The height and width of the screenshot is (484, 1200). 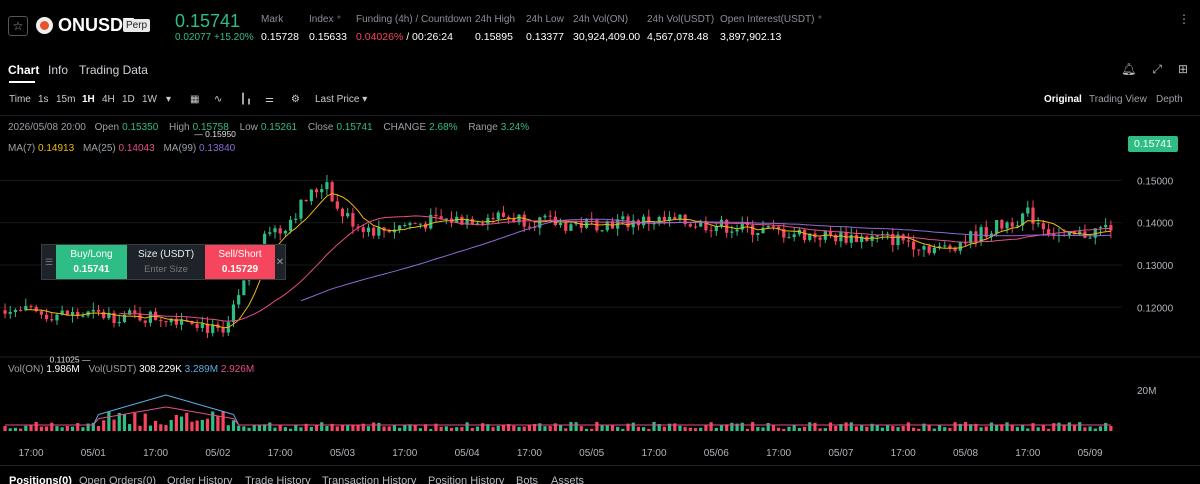 What do you see at coordinates (328, 28) in the screenshot?
I see `stat-index: Index ⁺ 0.15633` at bounding box center [328, 28].